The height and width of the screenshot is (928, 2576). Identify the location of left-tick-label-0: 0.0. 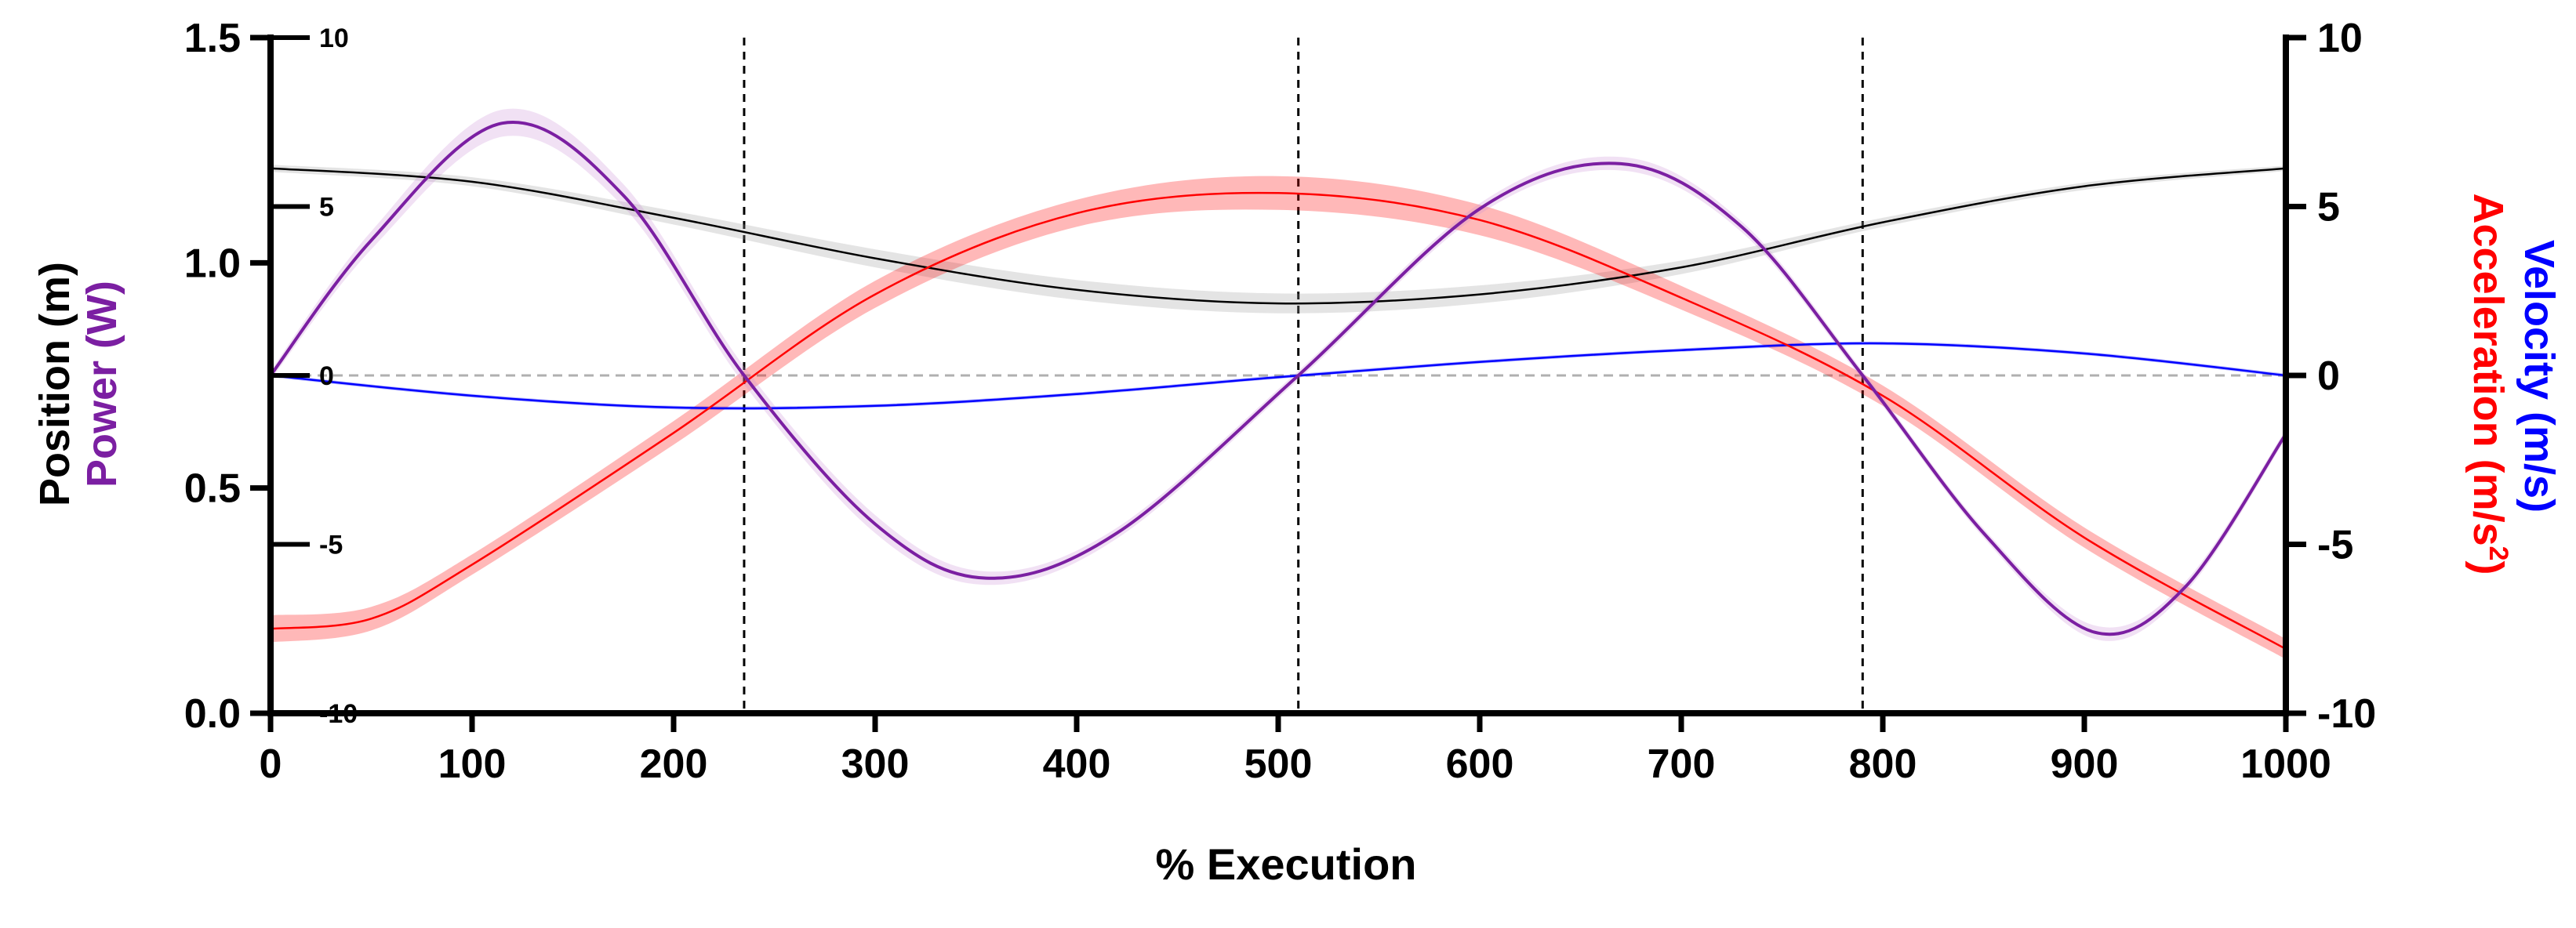
(212, 714).